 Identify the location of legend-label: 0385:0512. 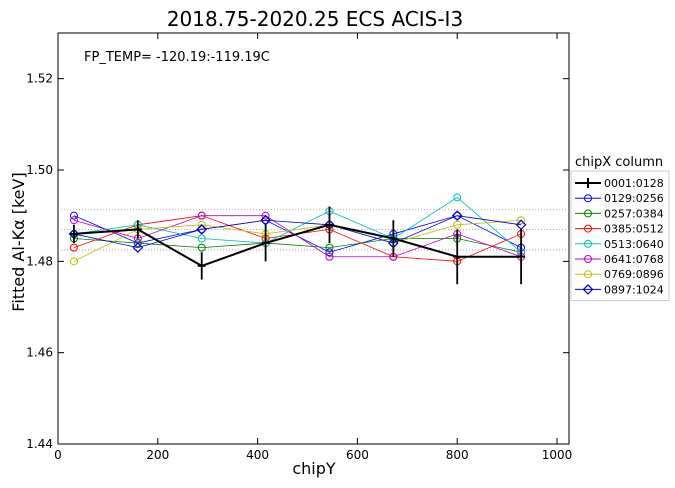
(634, 229).